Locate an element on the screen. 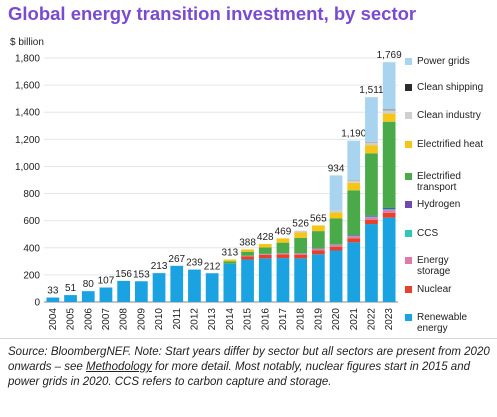 The height and width of the screenshot is (417, 497). x-tick-label: 2009 is located at coordinates (141, 319).